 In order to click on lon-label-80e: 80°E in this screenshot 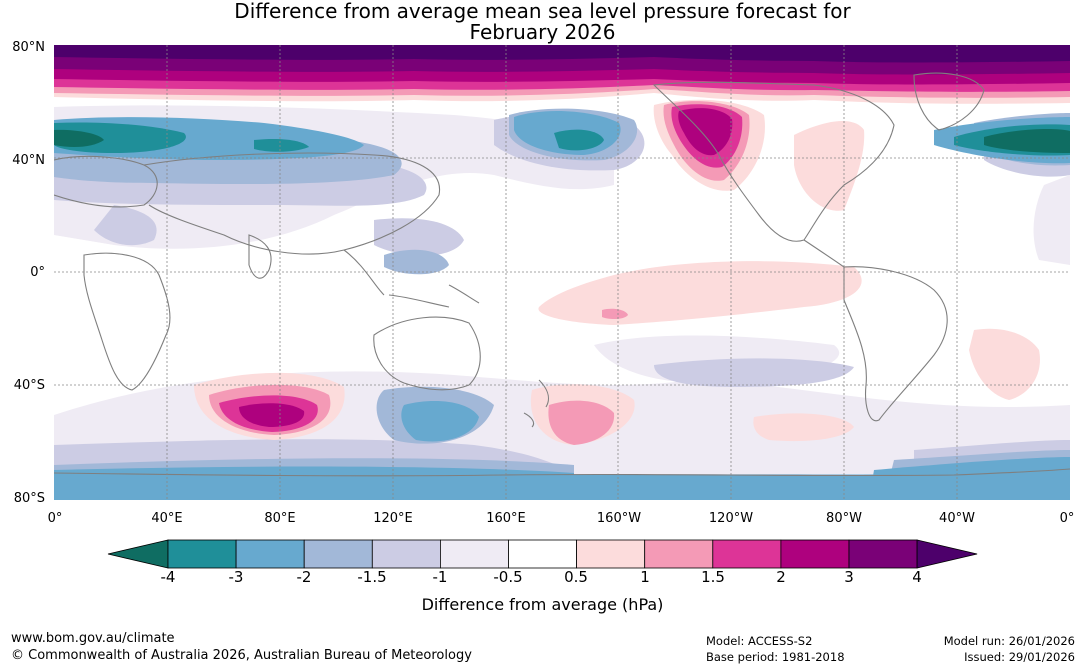, I will do `click(280, 518)`.